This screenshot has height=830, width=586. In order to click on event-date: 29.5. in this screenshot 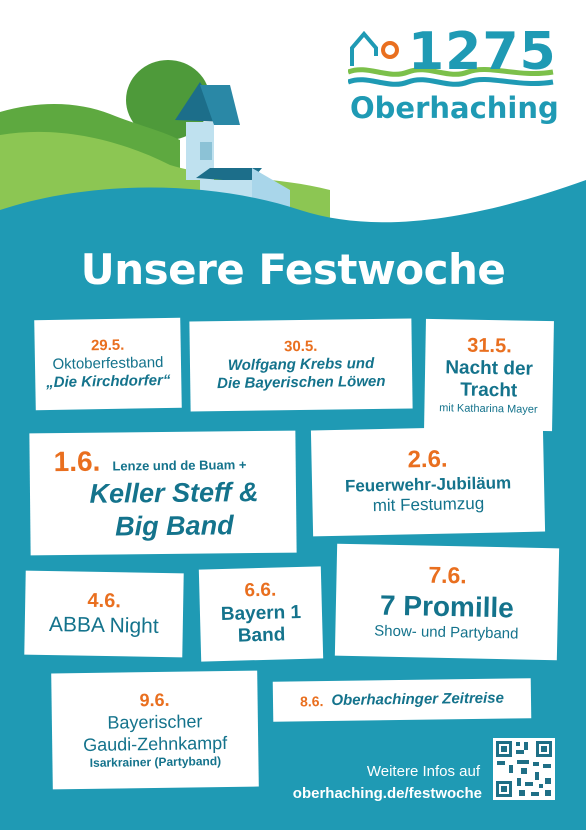, I will do `click(107, 345)`.